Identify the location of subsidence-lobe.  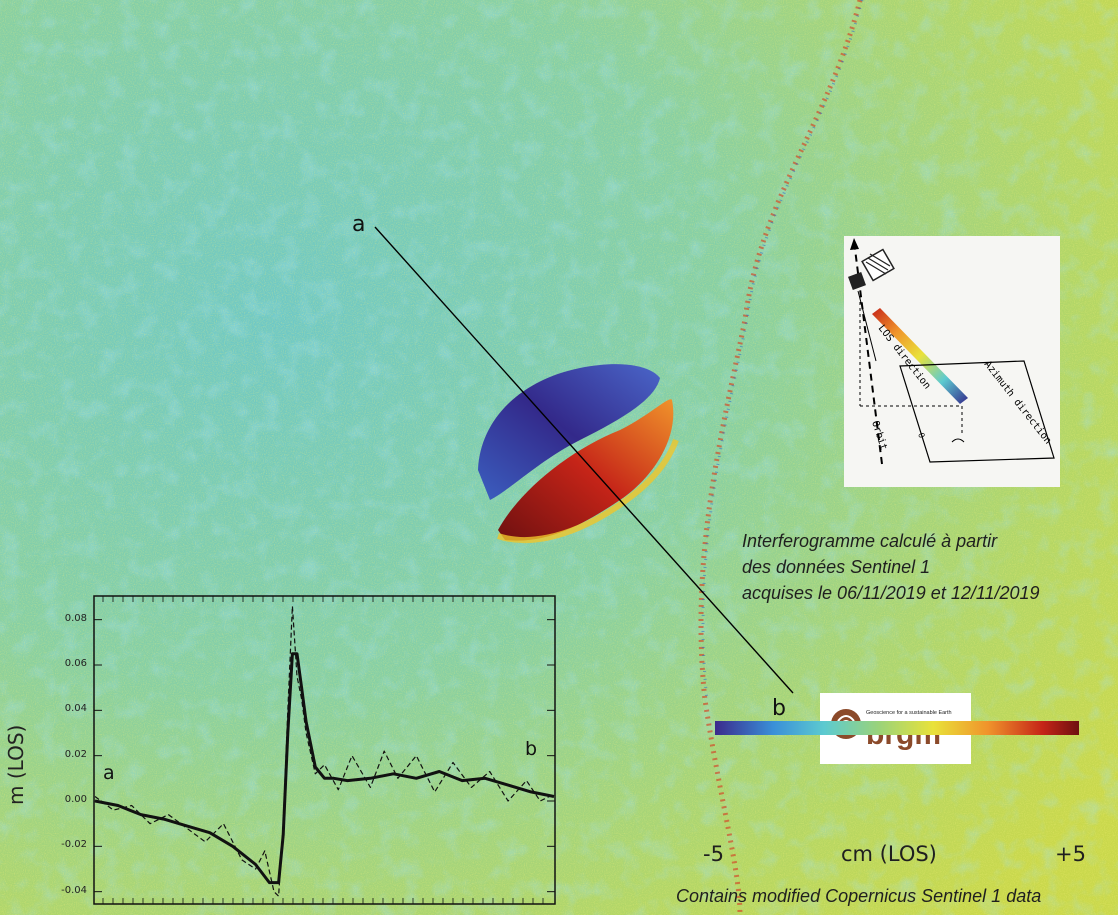
(569, 432).